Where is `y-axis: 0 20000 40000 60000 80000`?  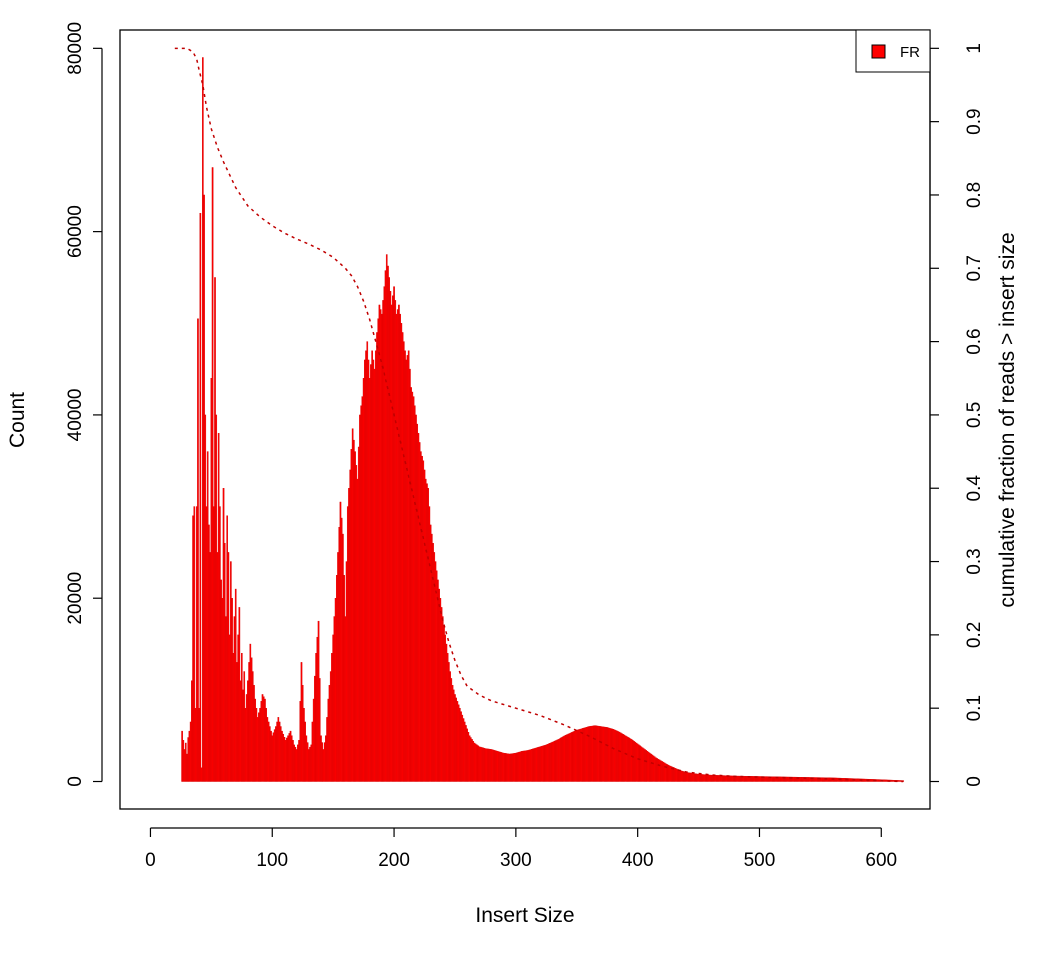 y-axis: 0 20000 40000 60000 80000 is located at coordinates (84, 404).